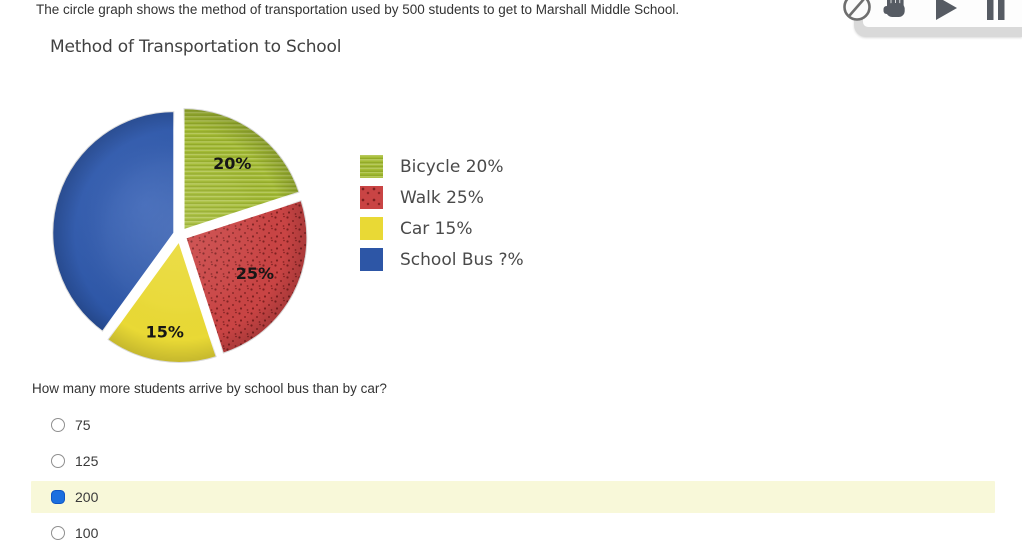  What do you see at coordinates (896, 13) in the screenshot?
I see `hand-icon` at bounding box center [896, 13].